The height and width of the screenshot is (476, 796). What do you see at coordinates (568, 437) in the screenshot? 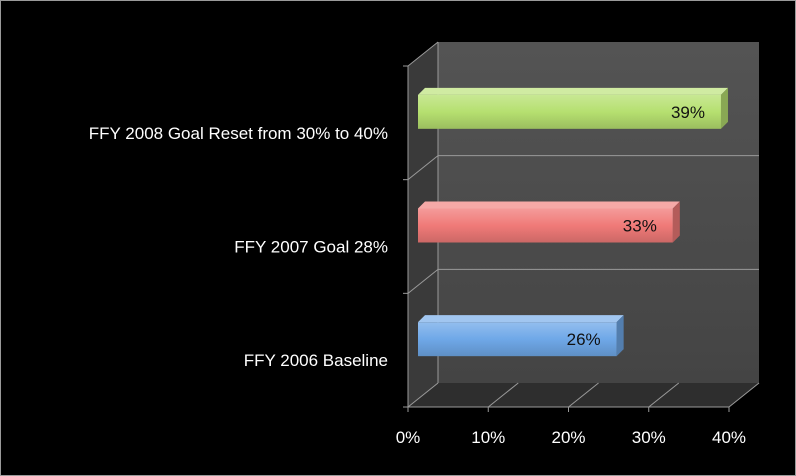
I see `x-tick-label: 20%` at bounding box center [568, 437].